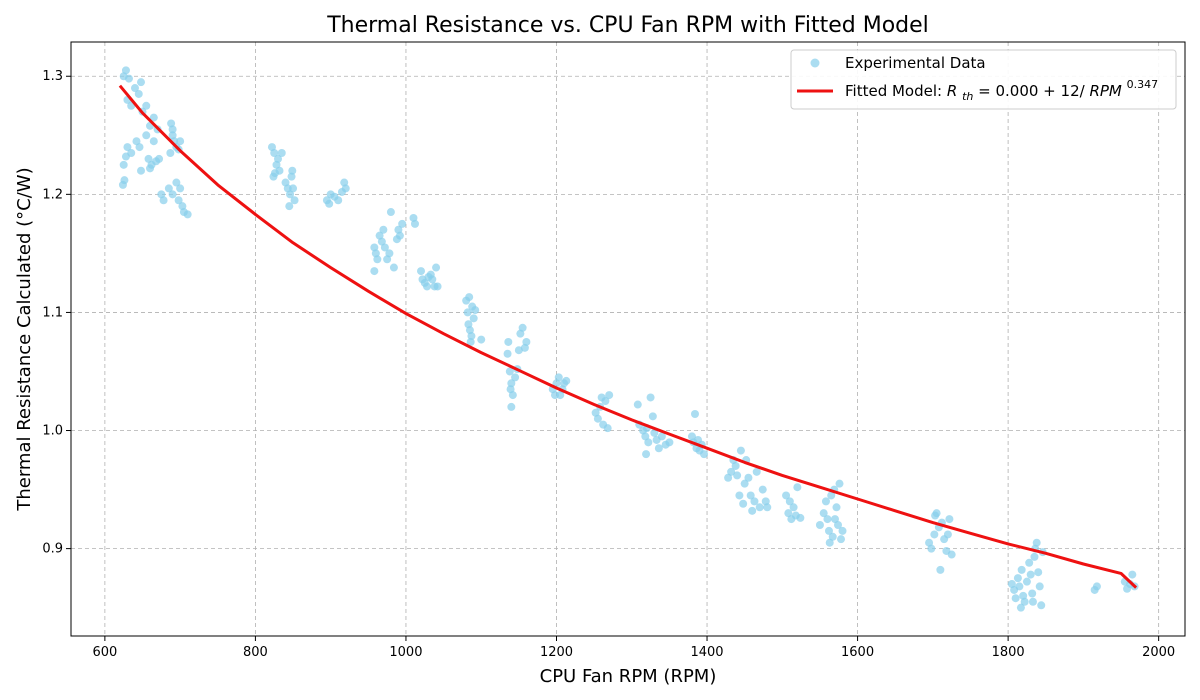 The image size is (1200, 700). I want to click on x-tick-label: 600, so click(104, 652).